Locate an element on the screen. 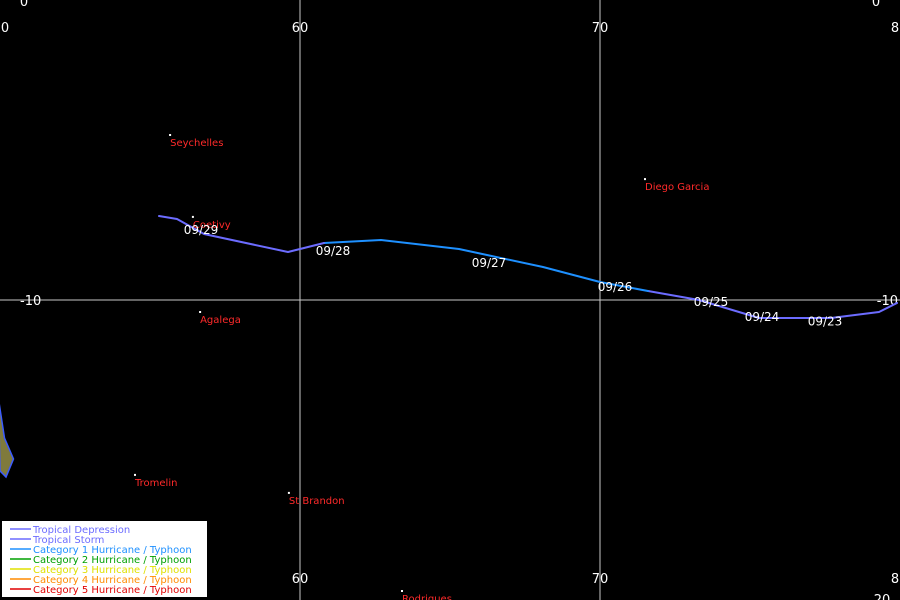 Image resolution: width=900 pixels, height=600 pixels. land-madagascar is located at coordinates (7, 441).